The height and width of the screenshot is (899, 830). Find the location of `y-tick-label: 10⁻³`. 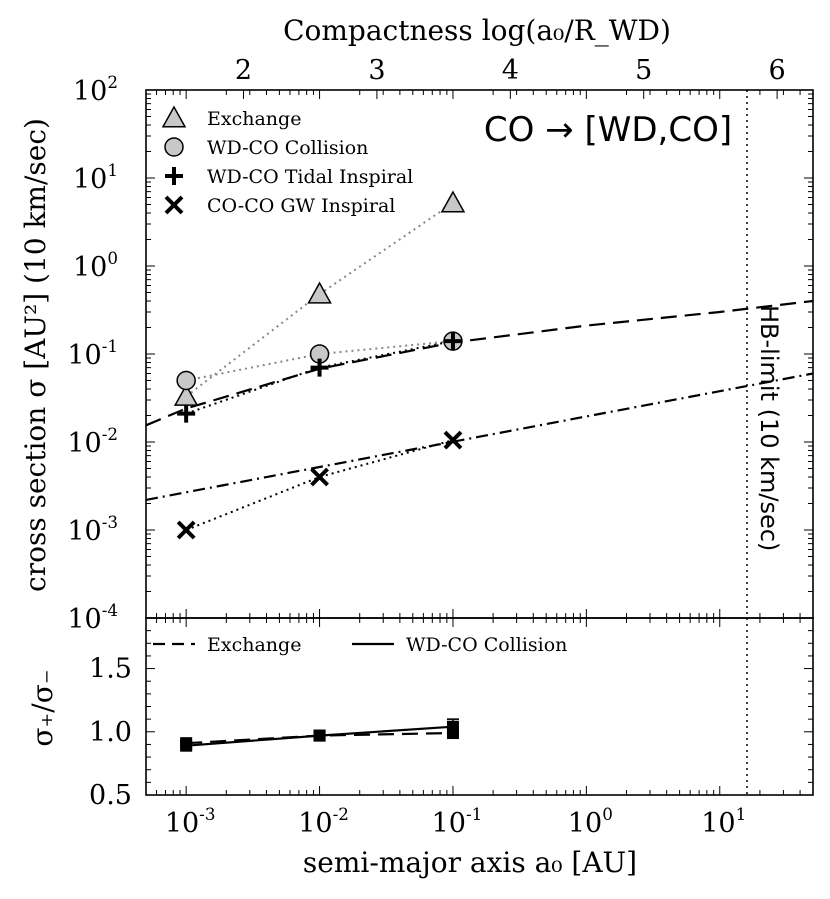

y-tick-label: 10⁻³ is located at coordinates (92, 529).